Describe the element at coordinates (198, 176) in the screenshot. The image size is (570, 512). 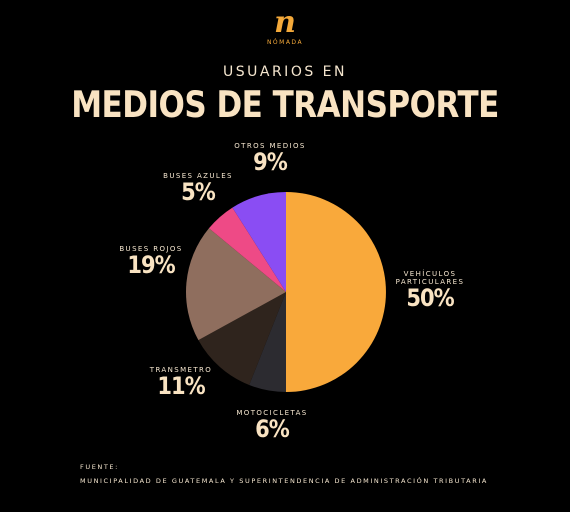
I see `slice-label-name: BUSES AZULES` at that location.